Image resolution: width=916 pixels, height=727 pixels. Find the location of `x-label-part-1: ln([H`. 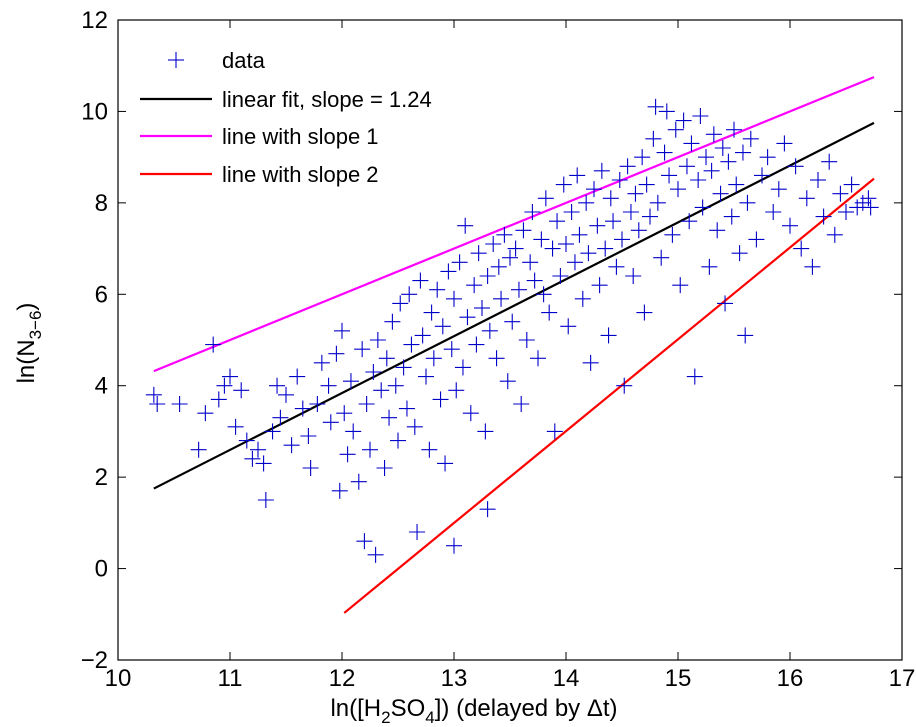

x-label-part-1: ln([H is located at coordinates (355, 708).